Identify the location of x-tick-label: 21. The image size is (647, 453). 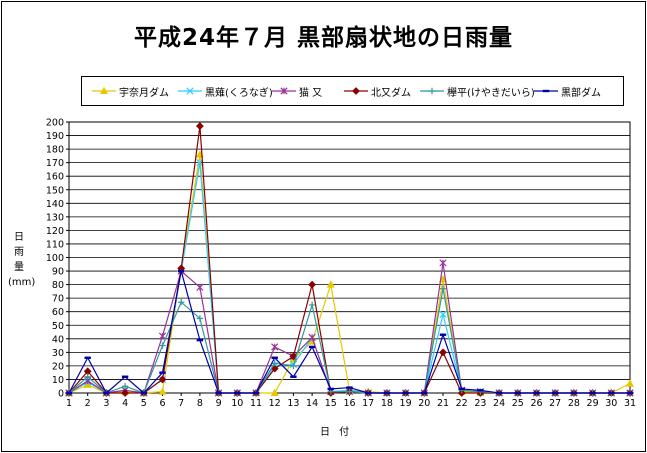
(443, 403).